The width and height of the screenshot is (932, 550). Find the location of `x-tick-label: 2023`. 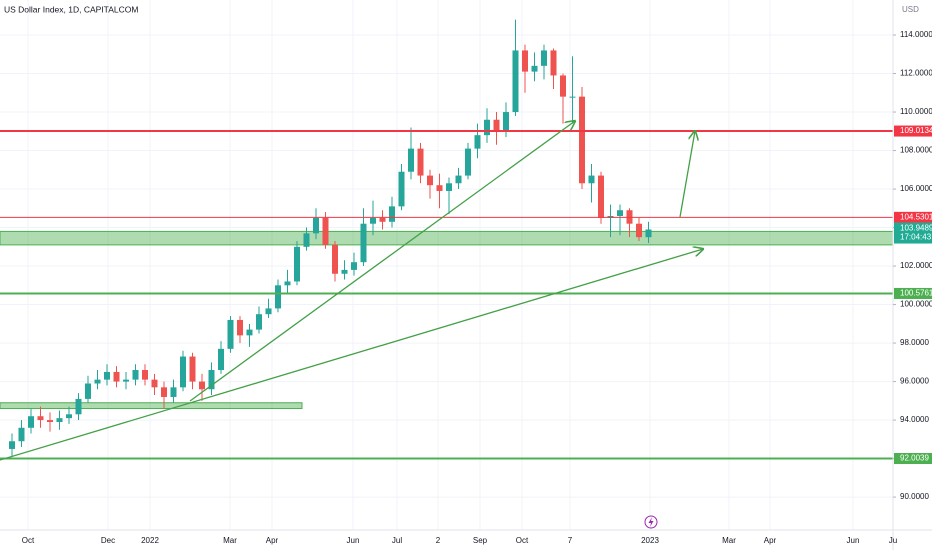

x-tick-label: 2023 is located at coordinates (650, 540).